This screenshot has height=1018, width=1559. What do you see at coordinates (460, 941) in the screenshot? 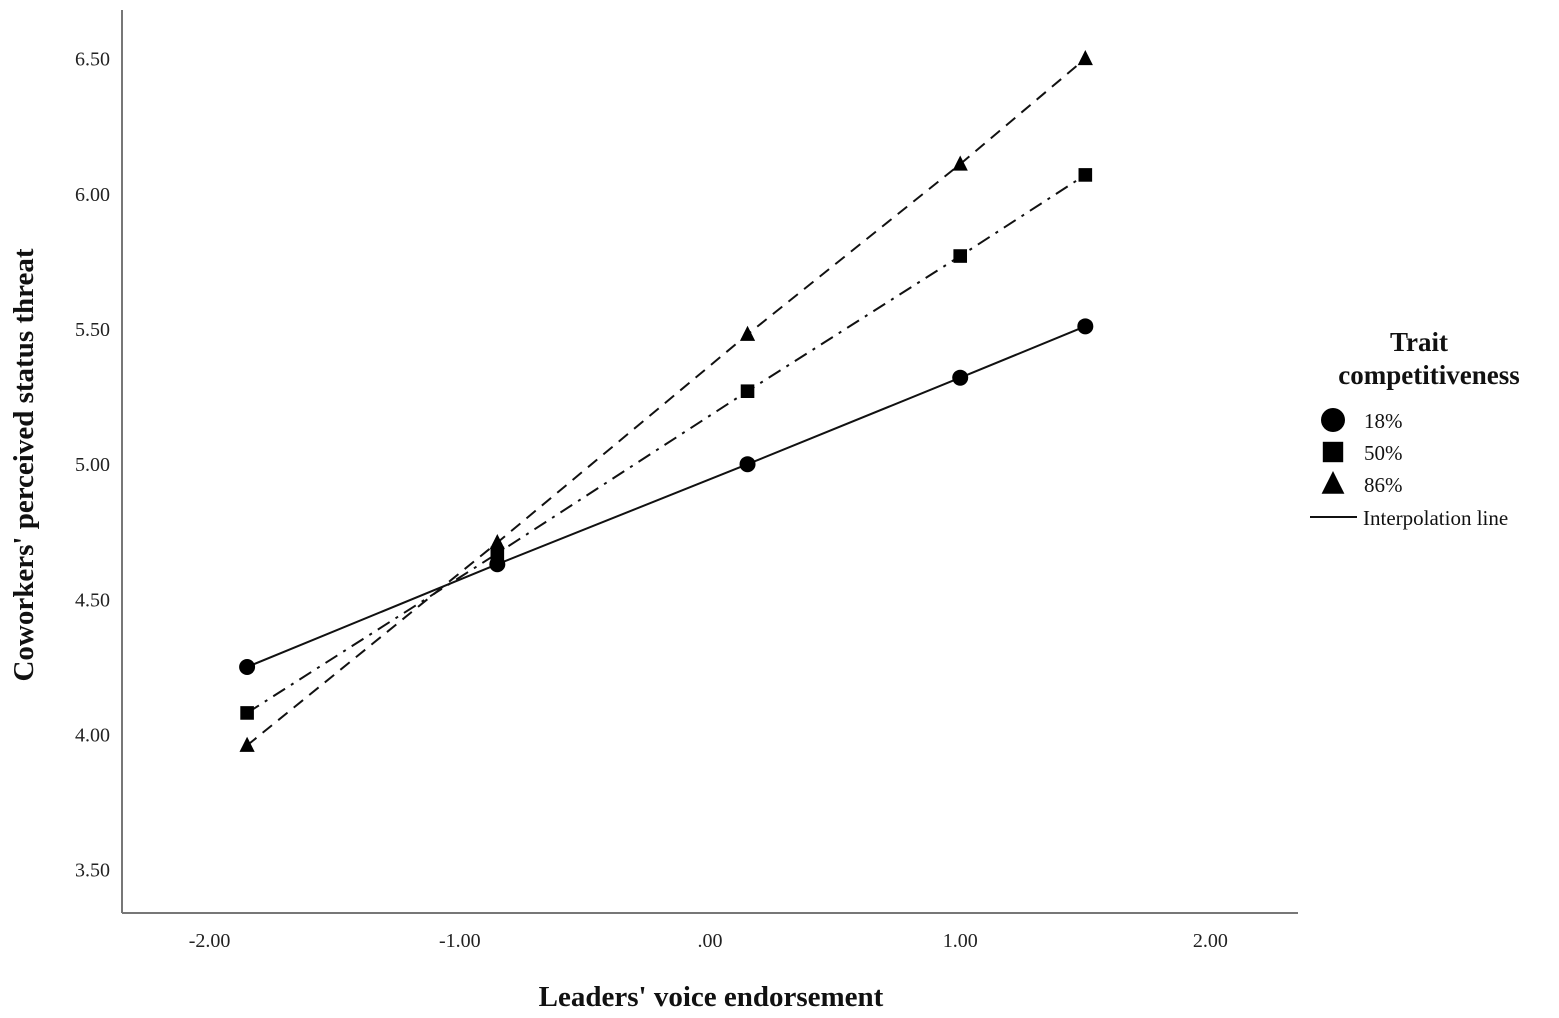
I see `x-tick-label: -1.00` at bounding box center [460, 941].